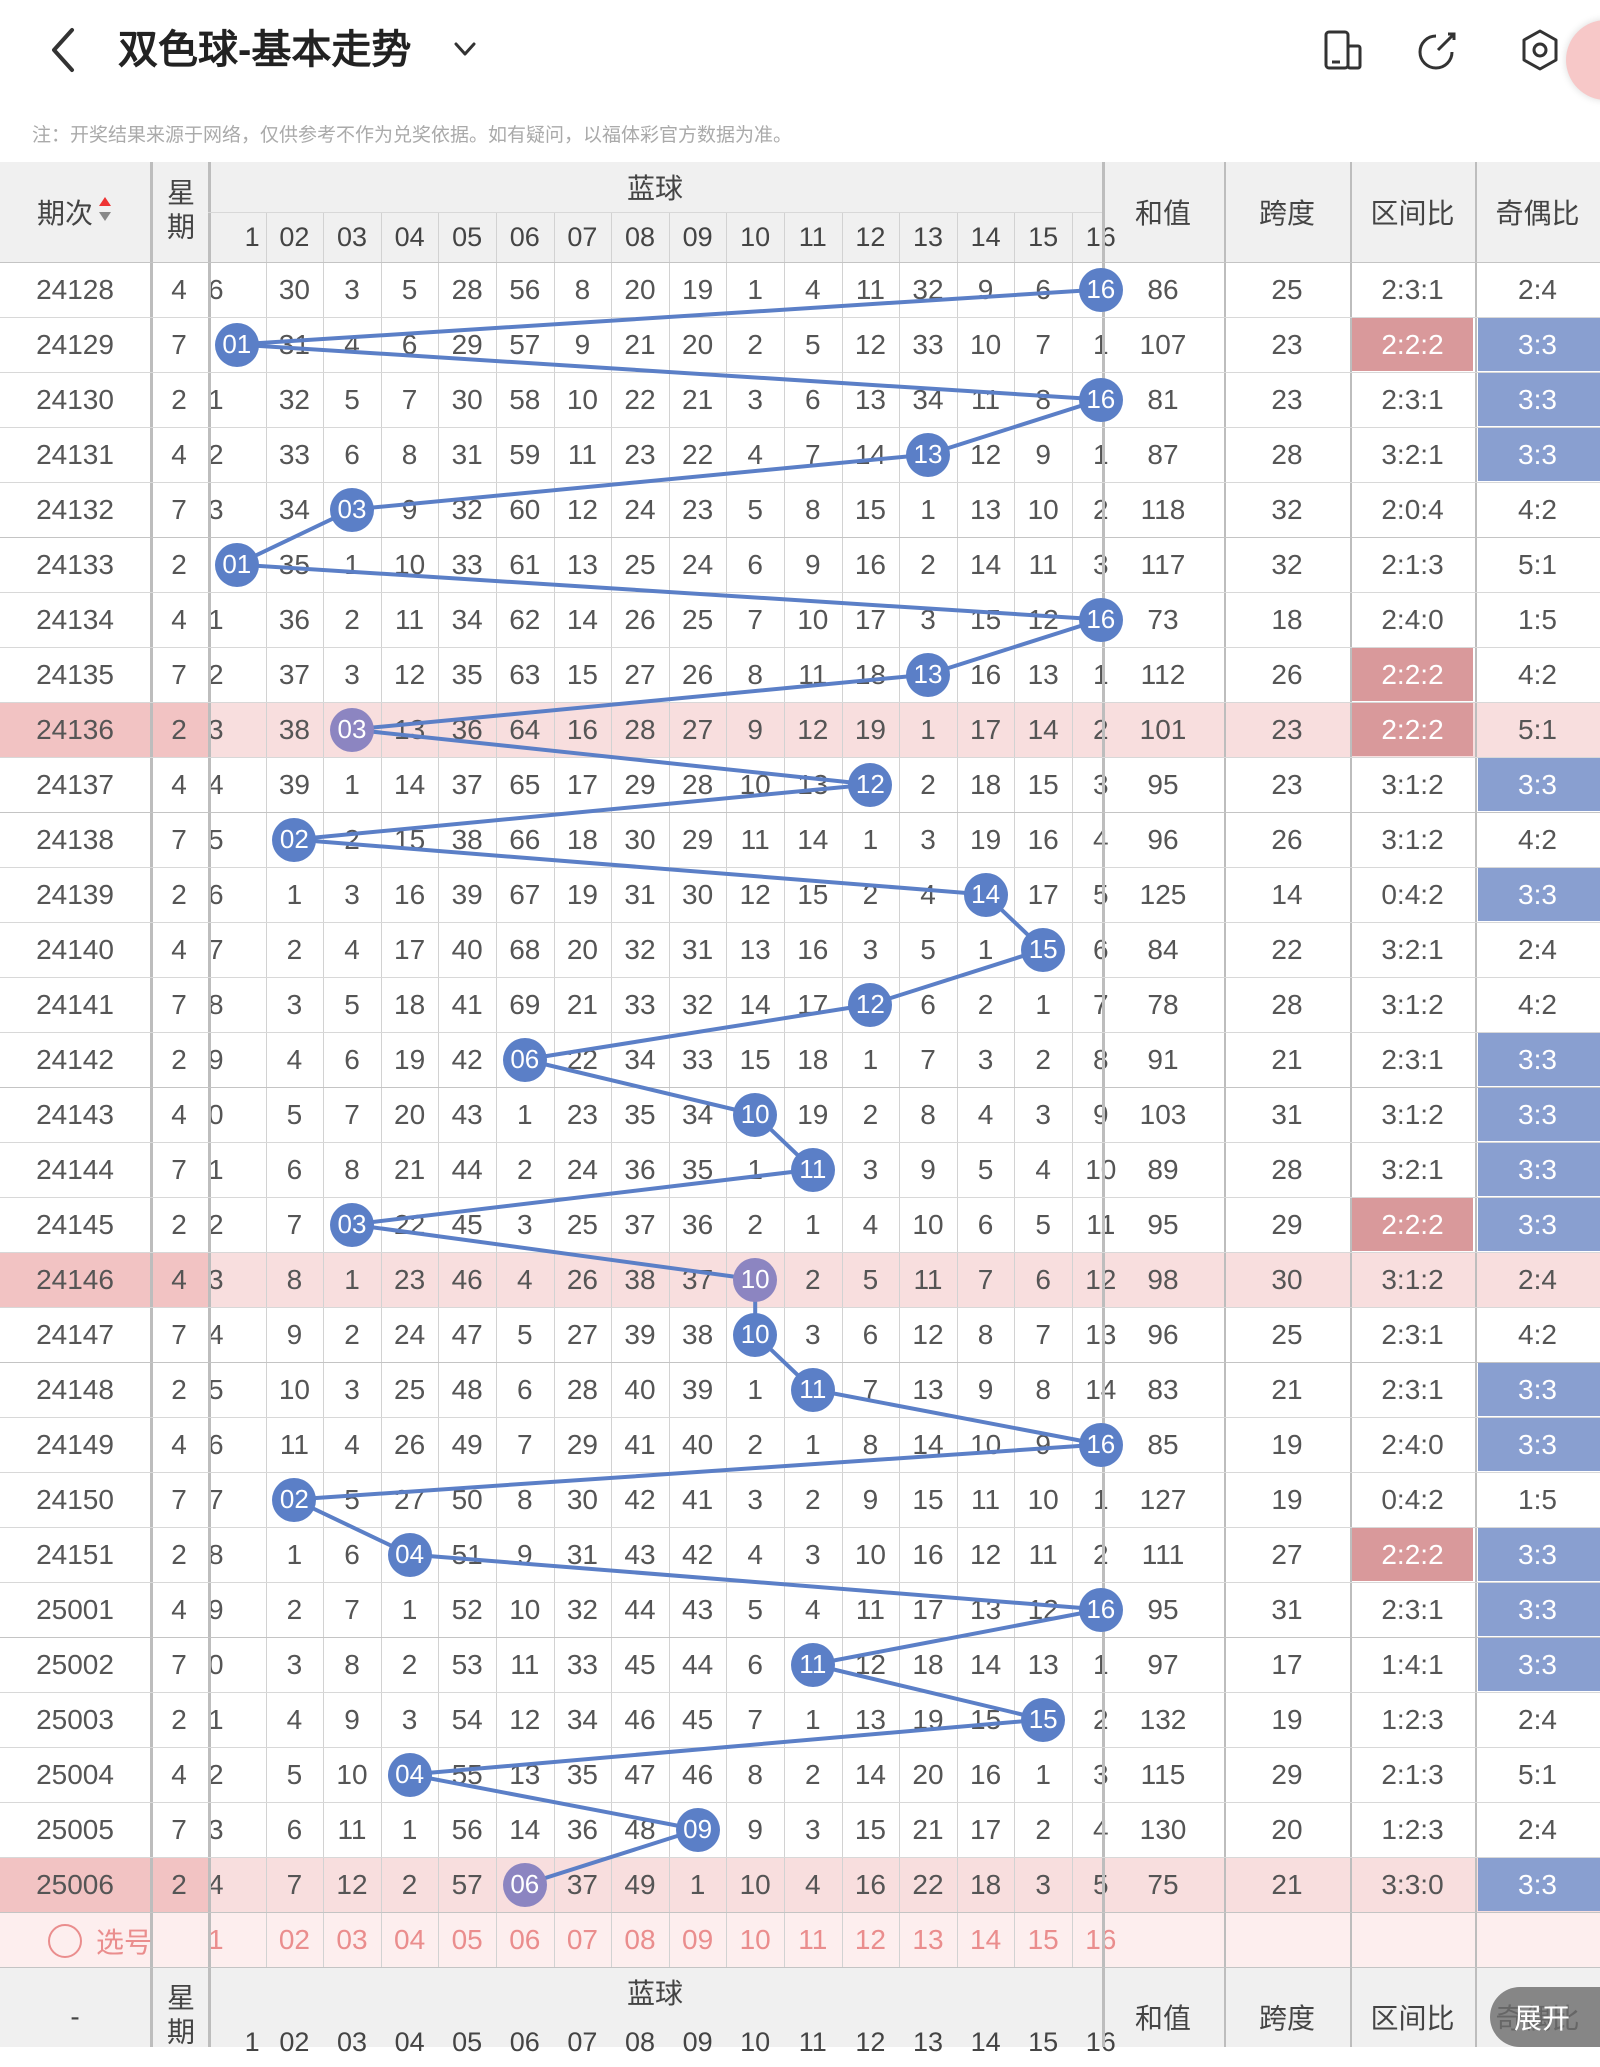  Describe the element at coordinates (1342, 50) in the screenshot. I see `fold-screen-icon` at that location.